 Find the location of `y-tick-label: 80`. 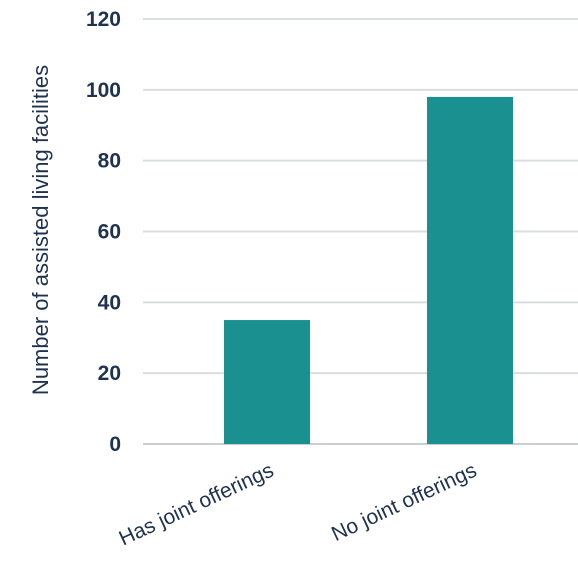

y-tick-label: 80 is located at coordinates (109, 161).